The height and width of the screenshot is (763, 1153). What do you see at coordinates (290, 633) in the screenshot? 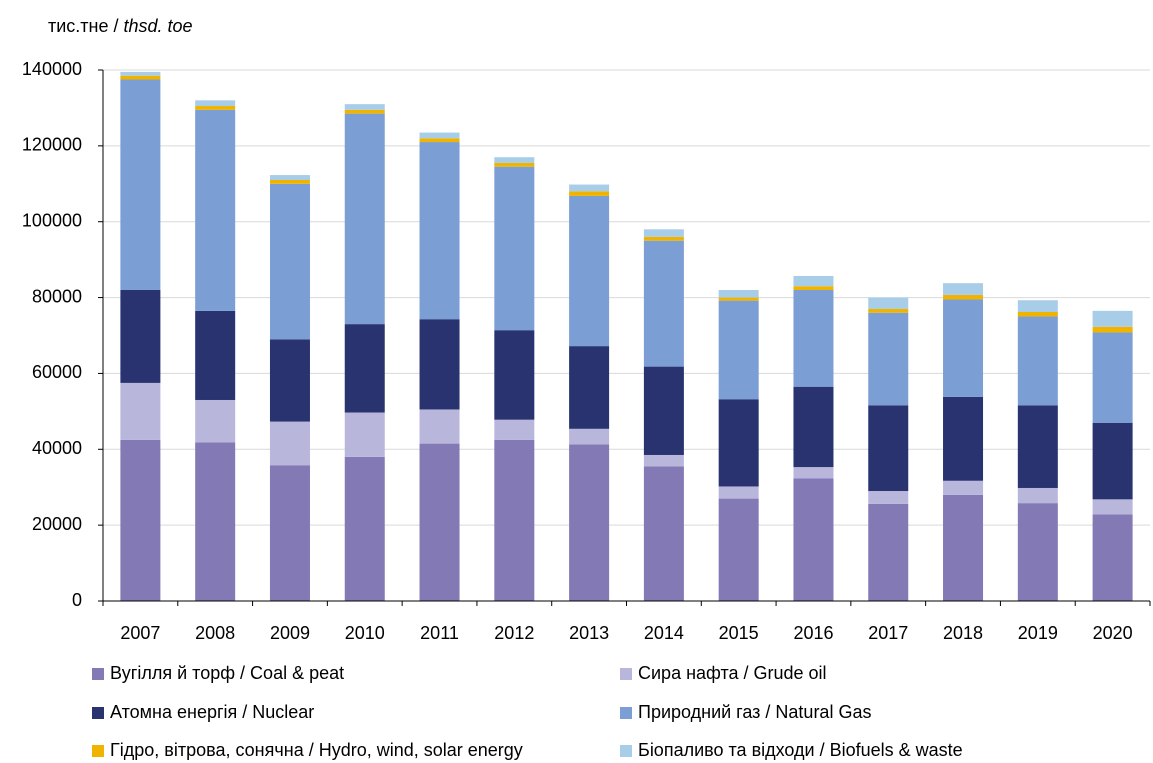
I see `x-tick-label: 2009` at bounding box center [290, 633].